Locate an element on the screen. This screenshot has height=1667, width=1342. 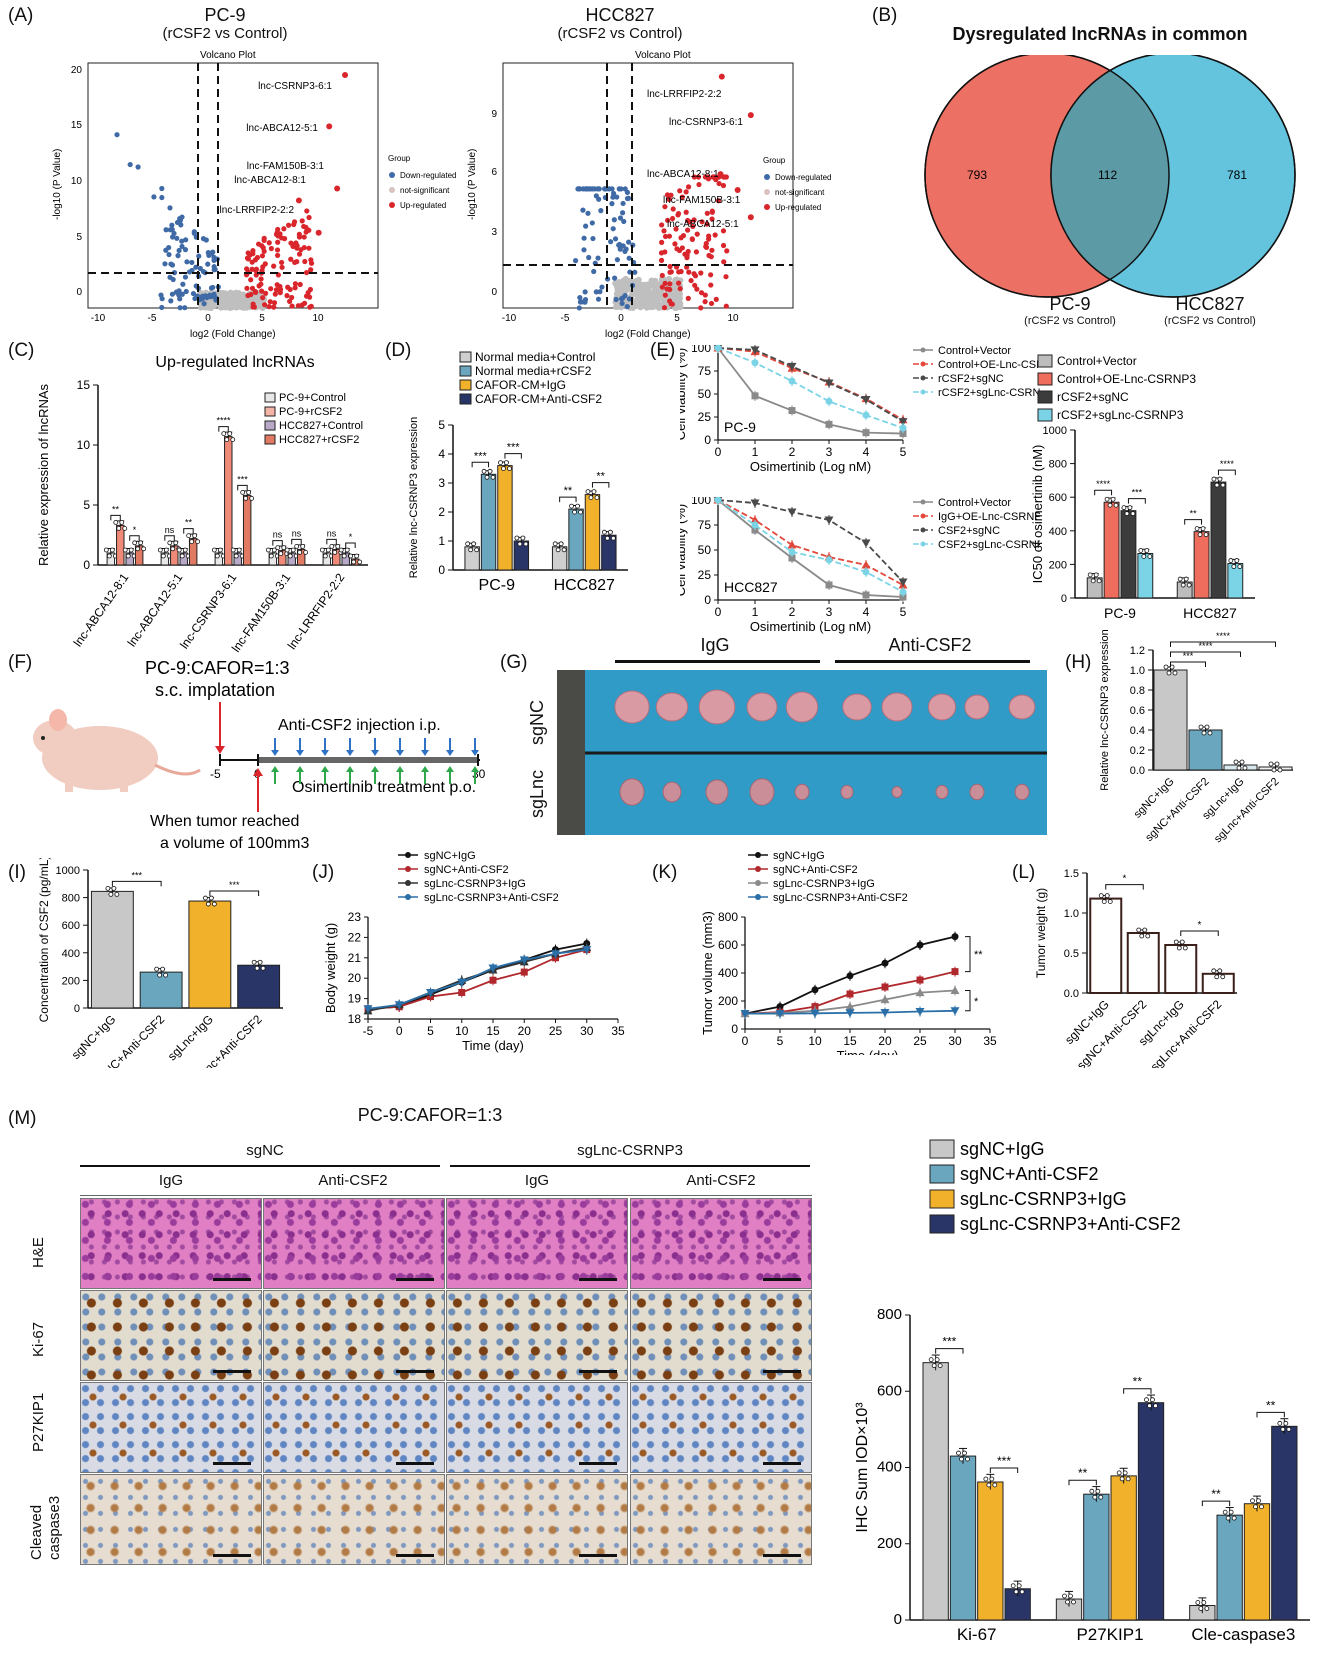
vr-label-4: lnc-ABCA12-5:1 is located at coordinates (703, 224).